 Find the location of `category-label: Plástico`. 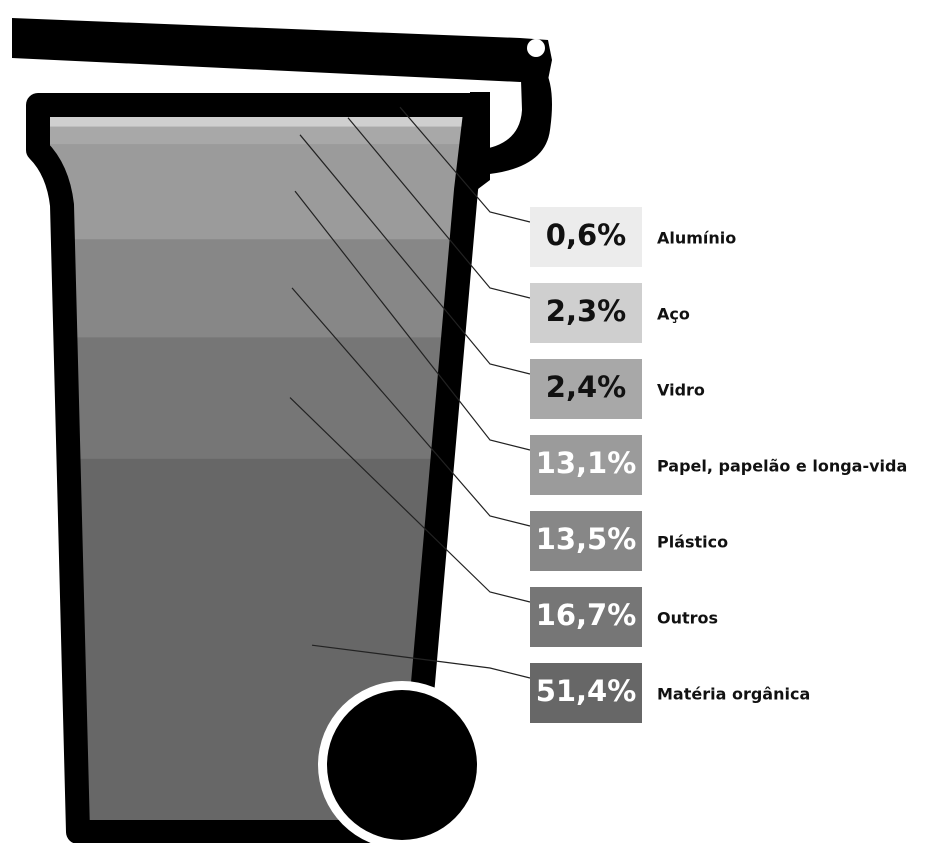

category-label: Plástico is located at coordinates (692, 542).